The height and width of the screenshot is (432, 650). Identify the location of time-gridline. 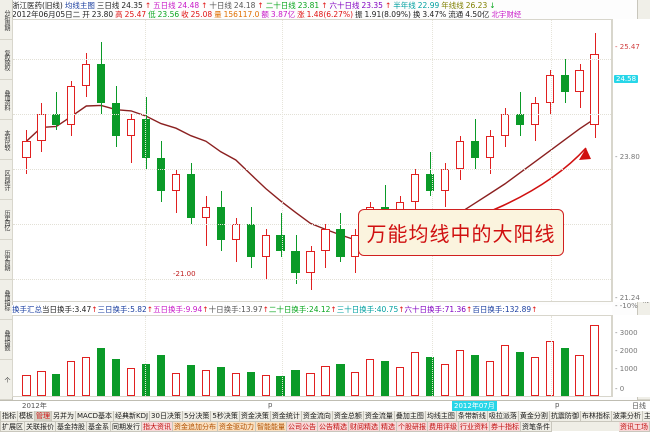
(145, 160).